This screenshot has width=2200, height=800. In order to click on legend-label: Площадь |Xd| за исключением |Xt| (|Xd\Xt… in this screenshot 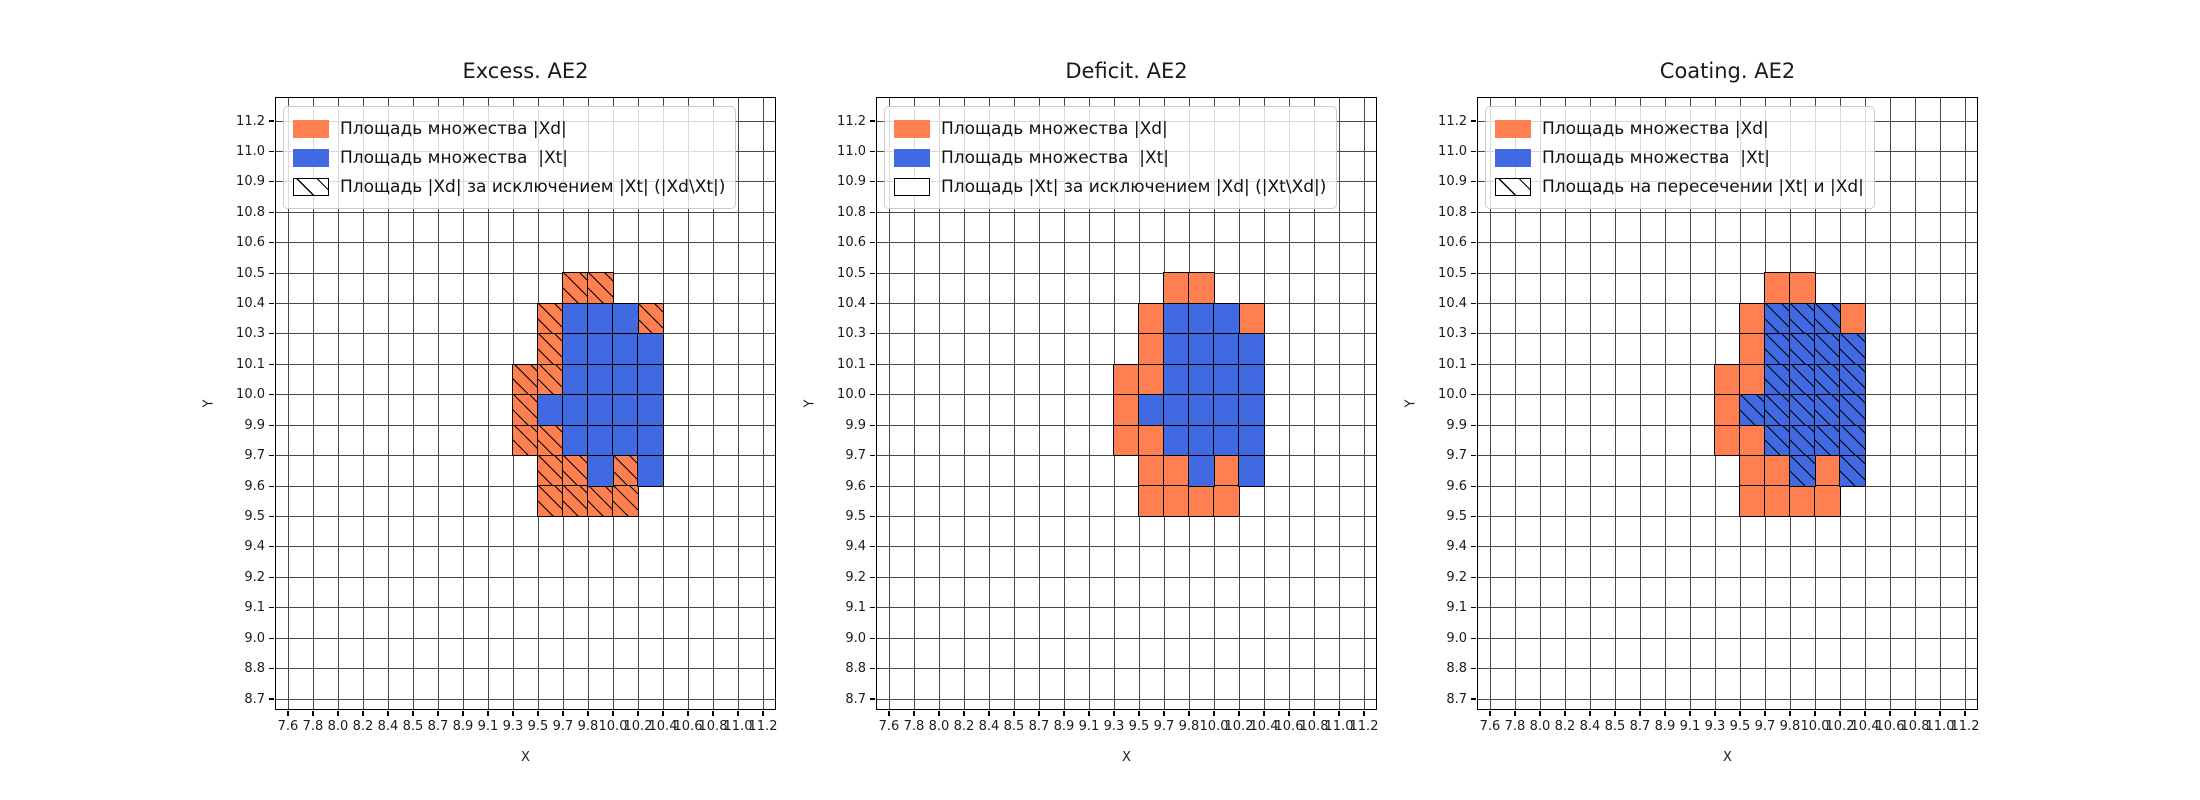, I will do `click(533, 186)`.